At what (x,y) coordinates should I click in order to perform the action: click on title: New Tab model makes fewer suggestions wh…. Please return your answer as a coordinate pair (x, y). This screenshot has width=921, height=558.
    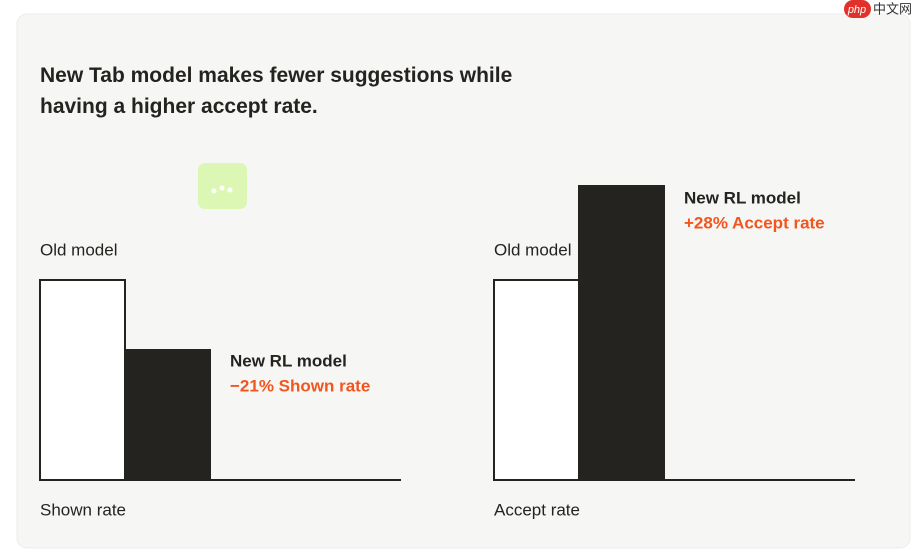
    Looking at the image, I should click on (276, 91).